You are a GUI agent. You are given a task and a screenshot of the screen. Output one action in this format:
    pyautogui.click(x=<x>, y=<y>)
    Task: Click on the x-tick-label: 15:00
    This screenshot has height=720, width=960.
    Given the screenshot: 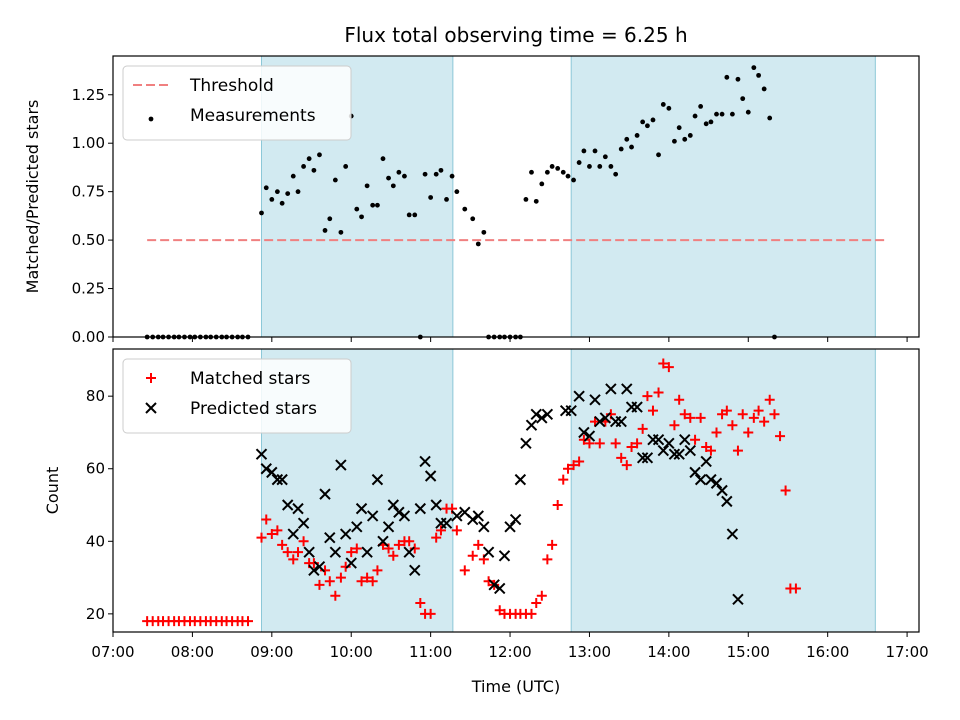 What is the action you would take?
    pyautogui.click(x=748, y=652)
    